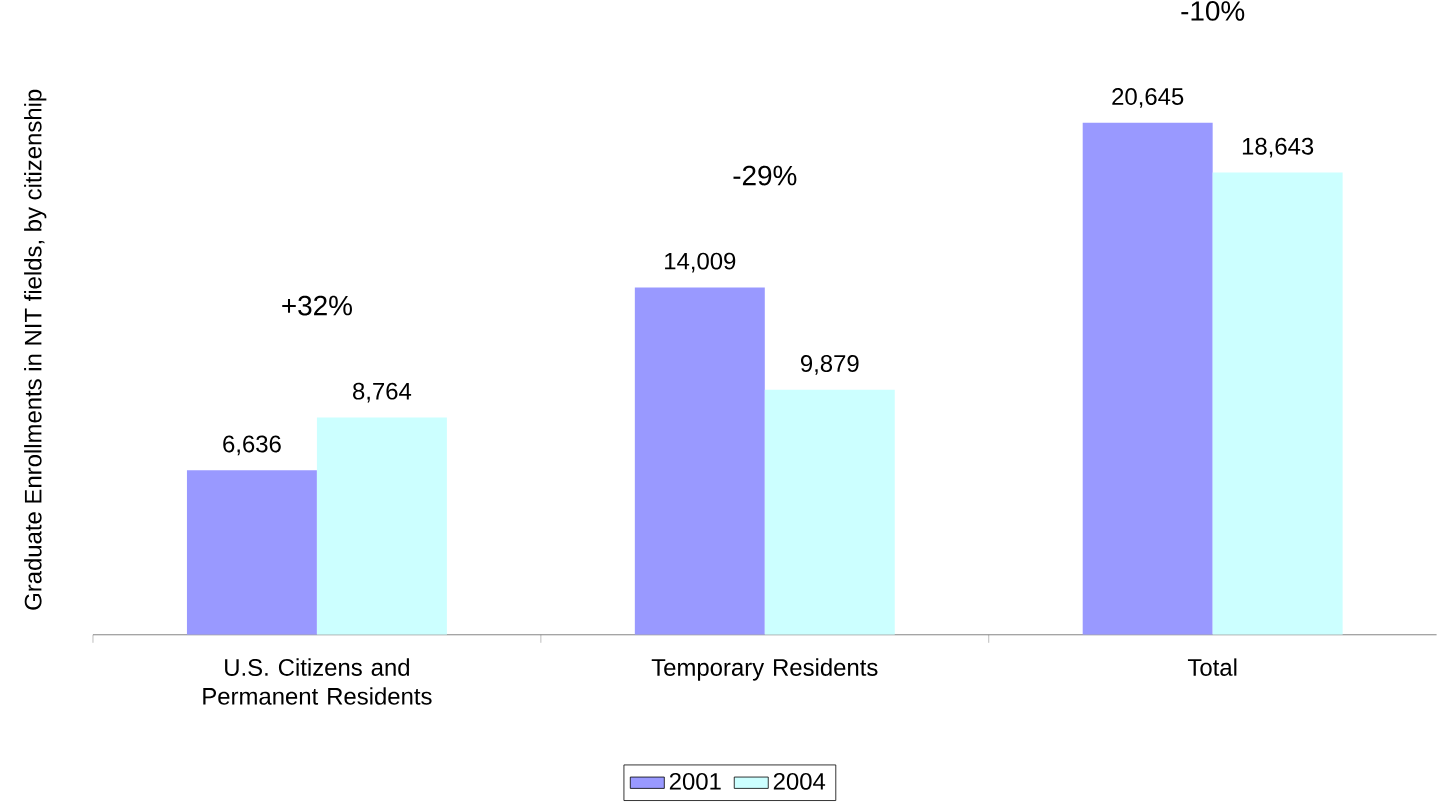  Describe the element at coordinates (829, 365) in the screenshot. I see `data-label: 9,879` at that location.